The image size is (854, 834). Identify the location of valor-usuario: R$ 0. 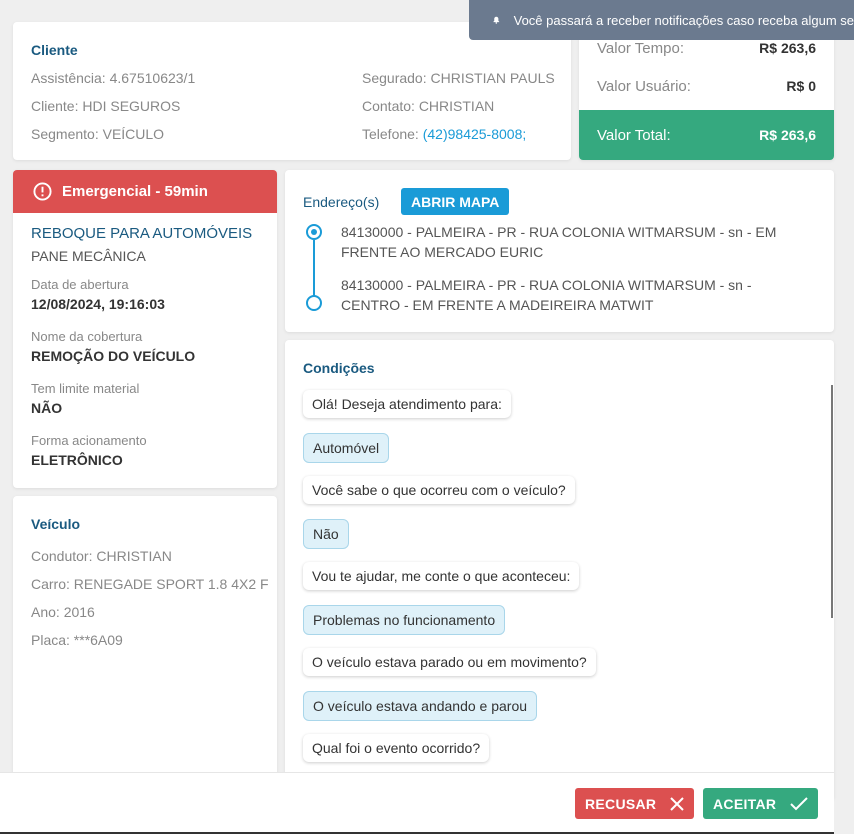
(801, 86).